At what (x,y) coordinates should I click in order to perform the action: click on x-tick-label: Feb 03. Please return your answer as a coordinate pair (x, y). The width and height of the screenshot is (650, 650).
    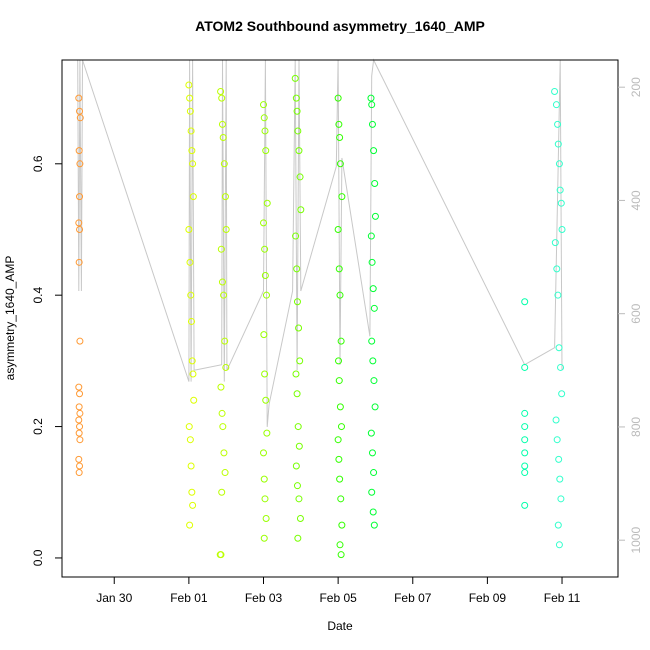
    Looking at the image, I should click on (264, 598).